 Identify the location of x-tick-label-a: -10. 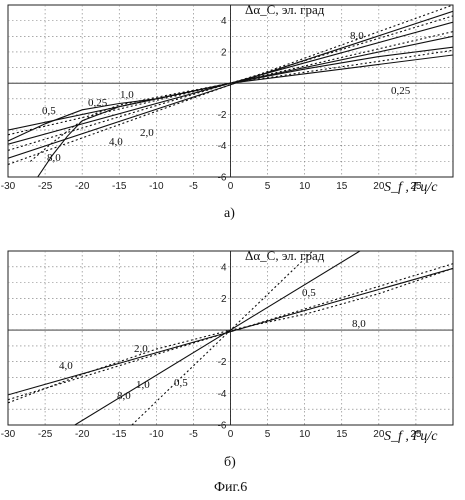
(156, 186).